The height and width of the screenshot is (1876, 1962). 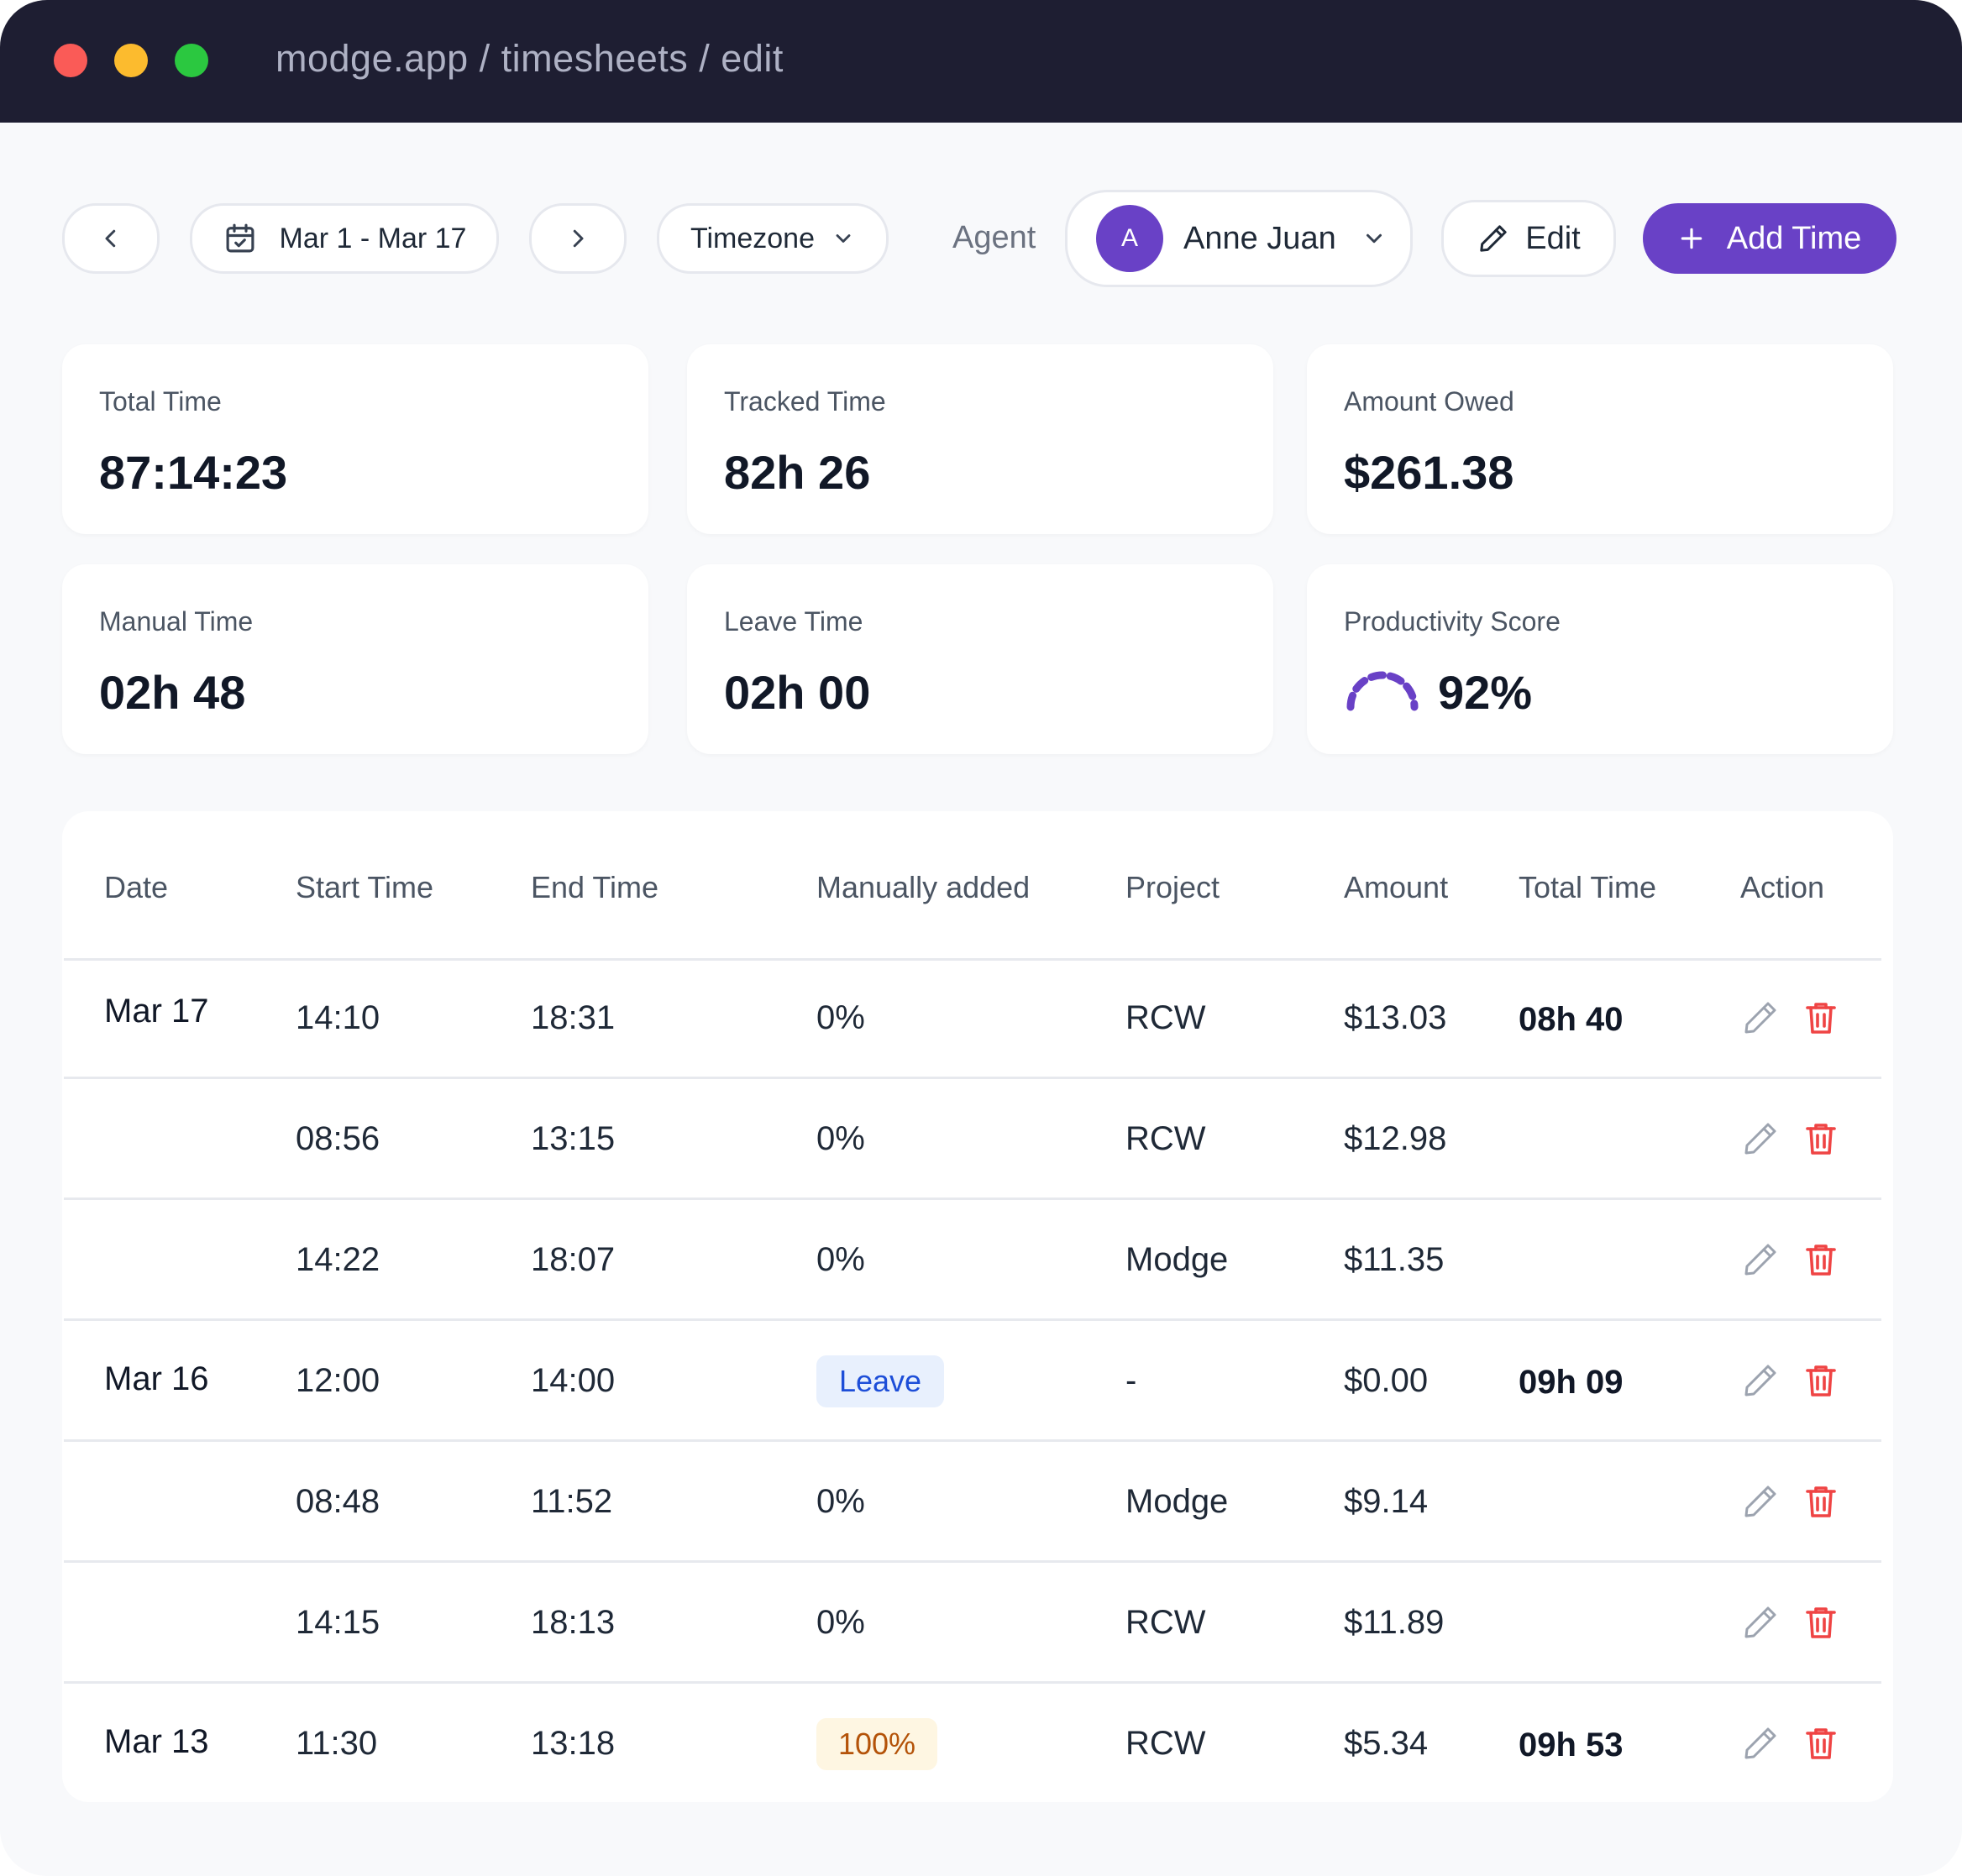 What do you see at coordinates (338, 1018) in the screenshot?
I see `row-start-time: 14:10` at bounding box center [338, 1018].